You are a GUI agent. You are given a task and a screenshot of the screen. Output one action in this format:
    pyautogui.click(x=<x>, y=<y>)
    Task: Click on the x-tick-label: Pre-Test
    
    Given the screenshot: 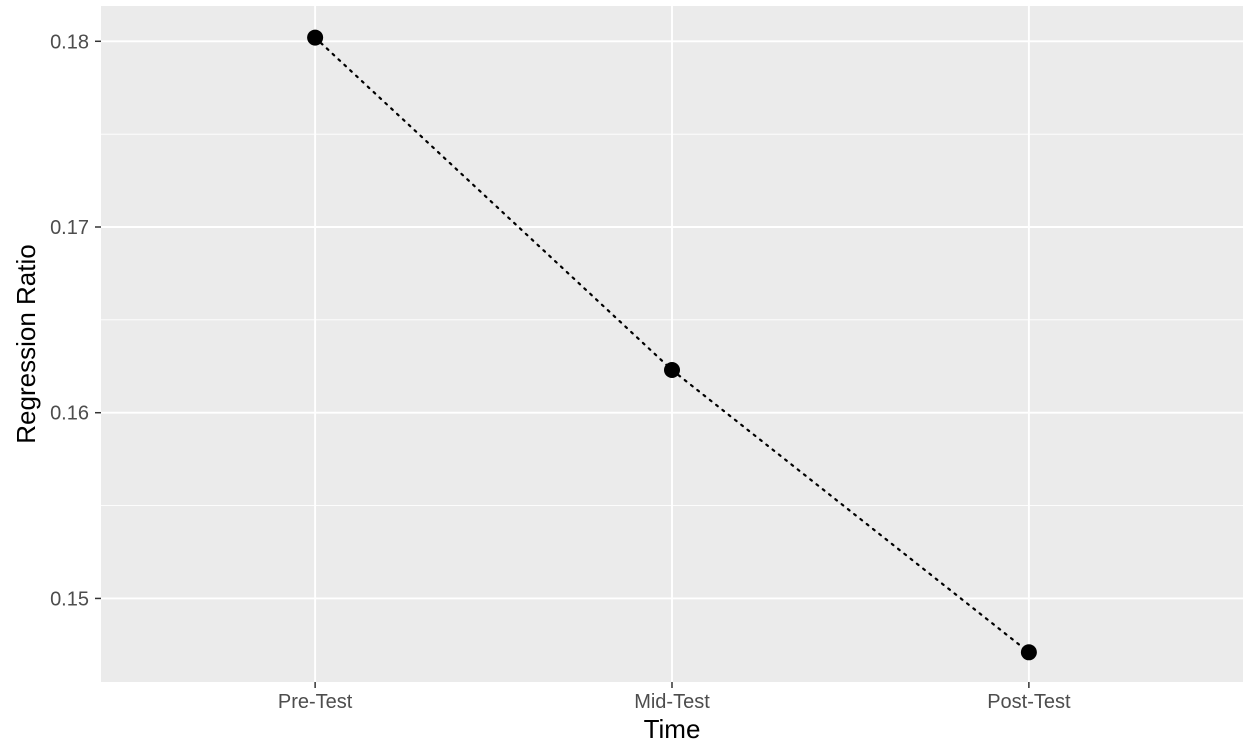 What is the action you would take?
    pyautogui.click(x=315, y=702)
    